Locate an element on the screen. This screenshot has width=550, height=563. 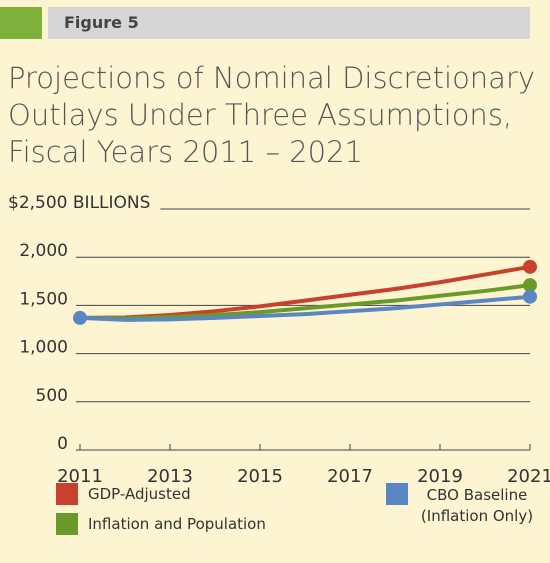
y-tick-label: 1,500 is located at coordinates (43, 299).